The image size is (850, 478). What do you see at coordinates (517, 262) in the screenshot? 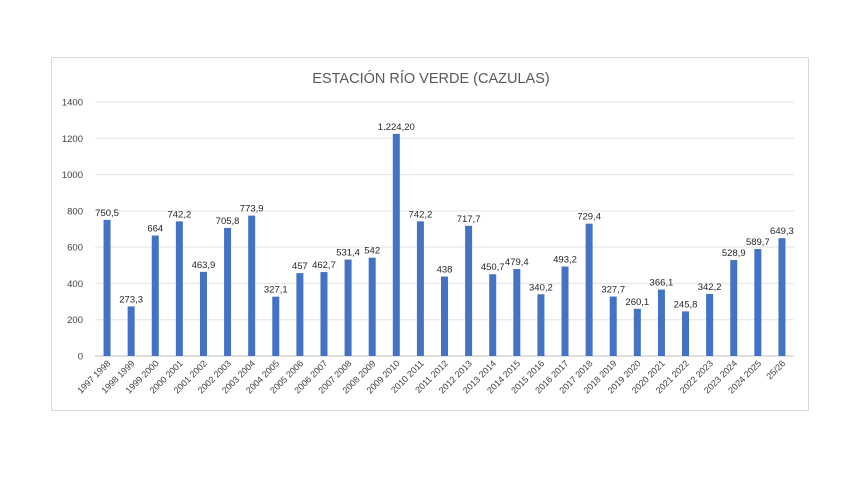
I see `data-label: 479,4` at bounding box center [517, 262].